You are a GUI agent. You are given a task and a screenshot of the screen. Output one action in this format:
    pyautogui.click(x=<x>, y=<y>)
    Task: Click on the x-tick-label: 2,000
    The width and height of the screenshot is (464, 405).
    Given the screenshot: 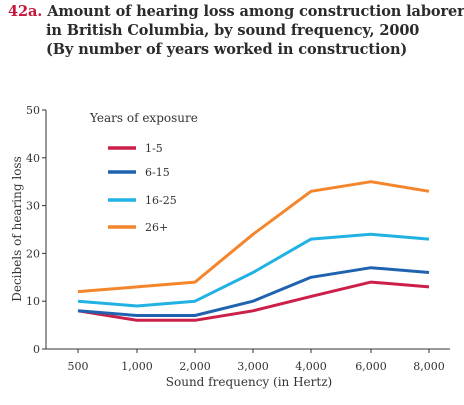 What is the action you would take?
    pyautogui.click(x=195, y=366)
    